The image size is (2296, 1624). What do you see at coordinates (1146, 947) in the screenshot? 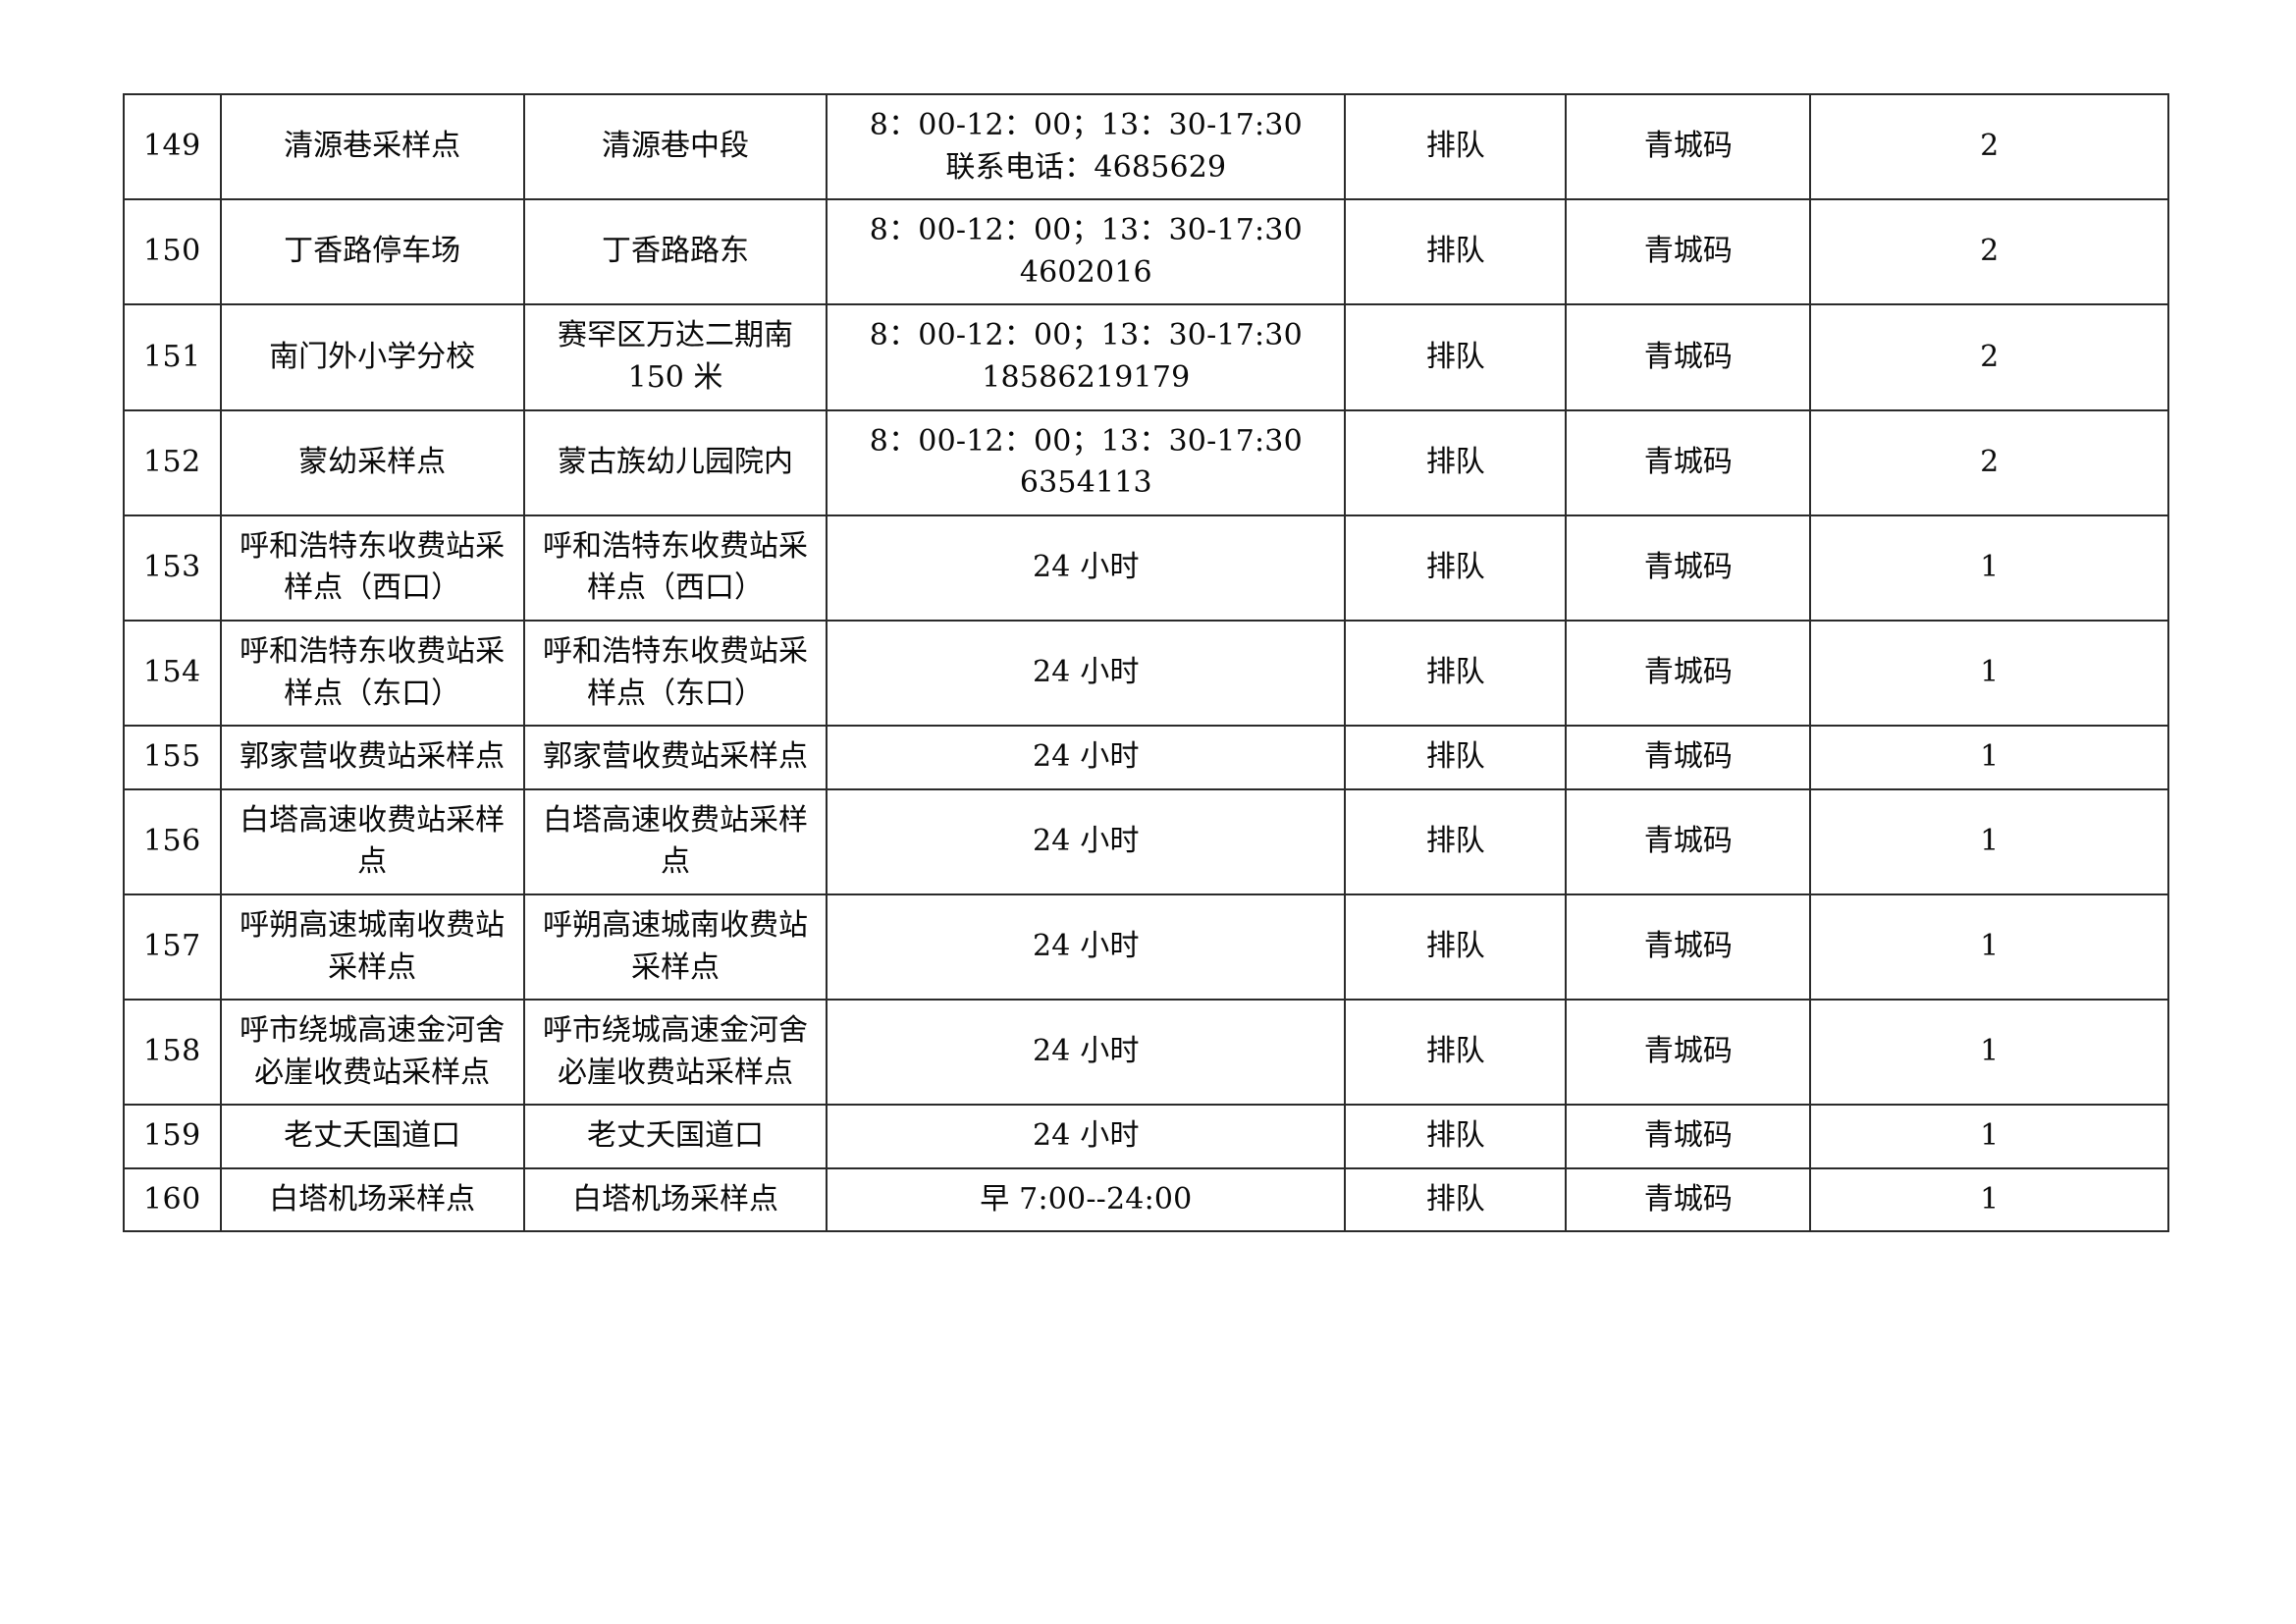
I see `table-row: 157 呼朔高速城南收费站采样点 呼朔高速城南收费站采样点 24 小时 排队 青城码 1` at bounding box center [1146, 947].